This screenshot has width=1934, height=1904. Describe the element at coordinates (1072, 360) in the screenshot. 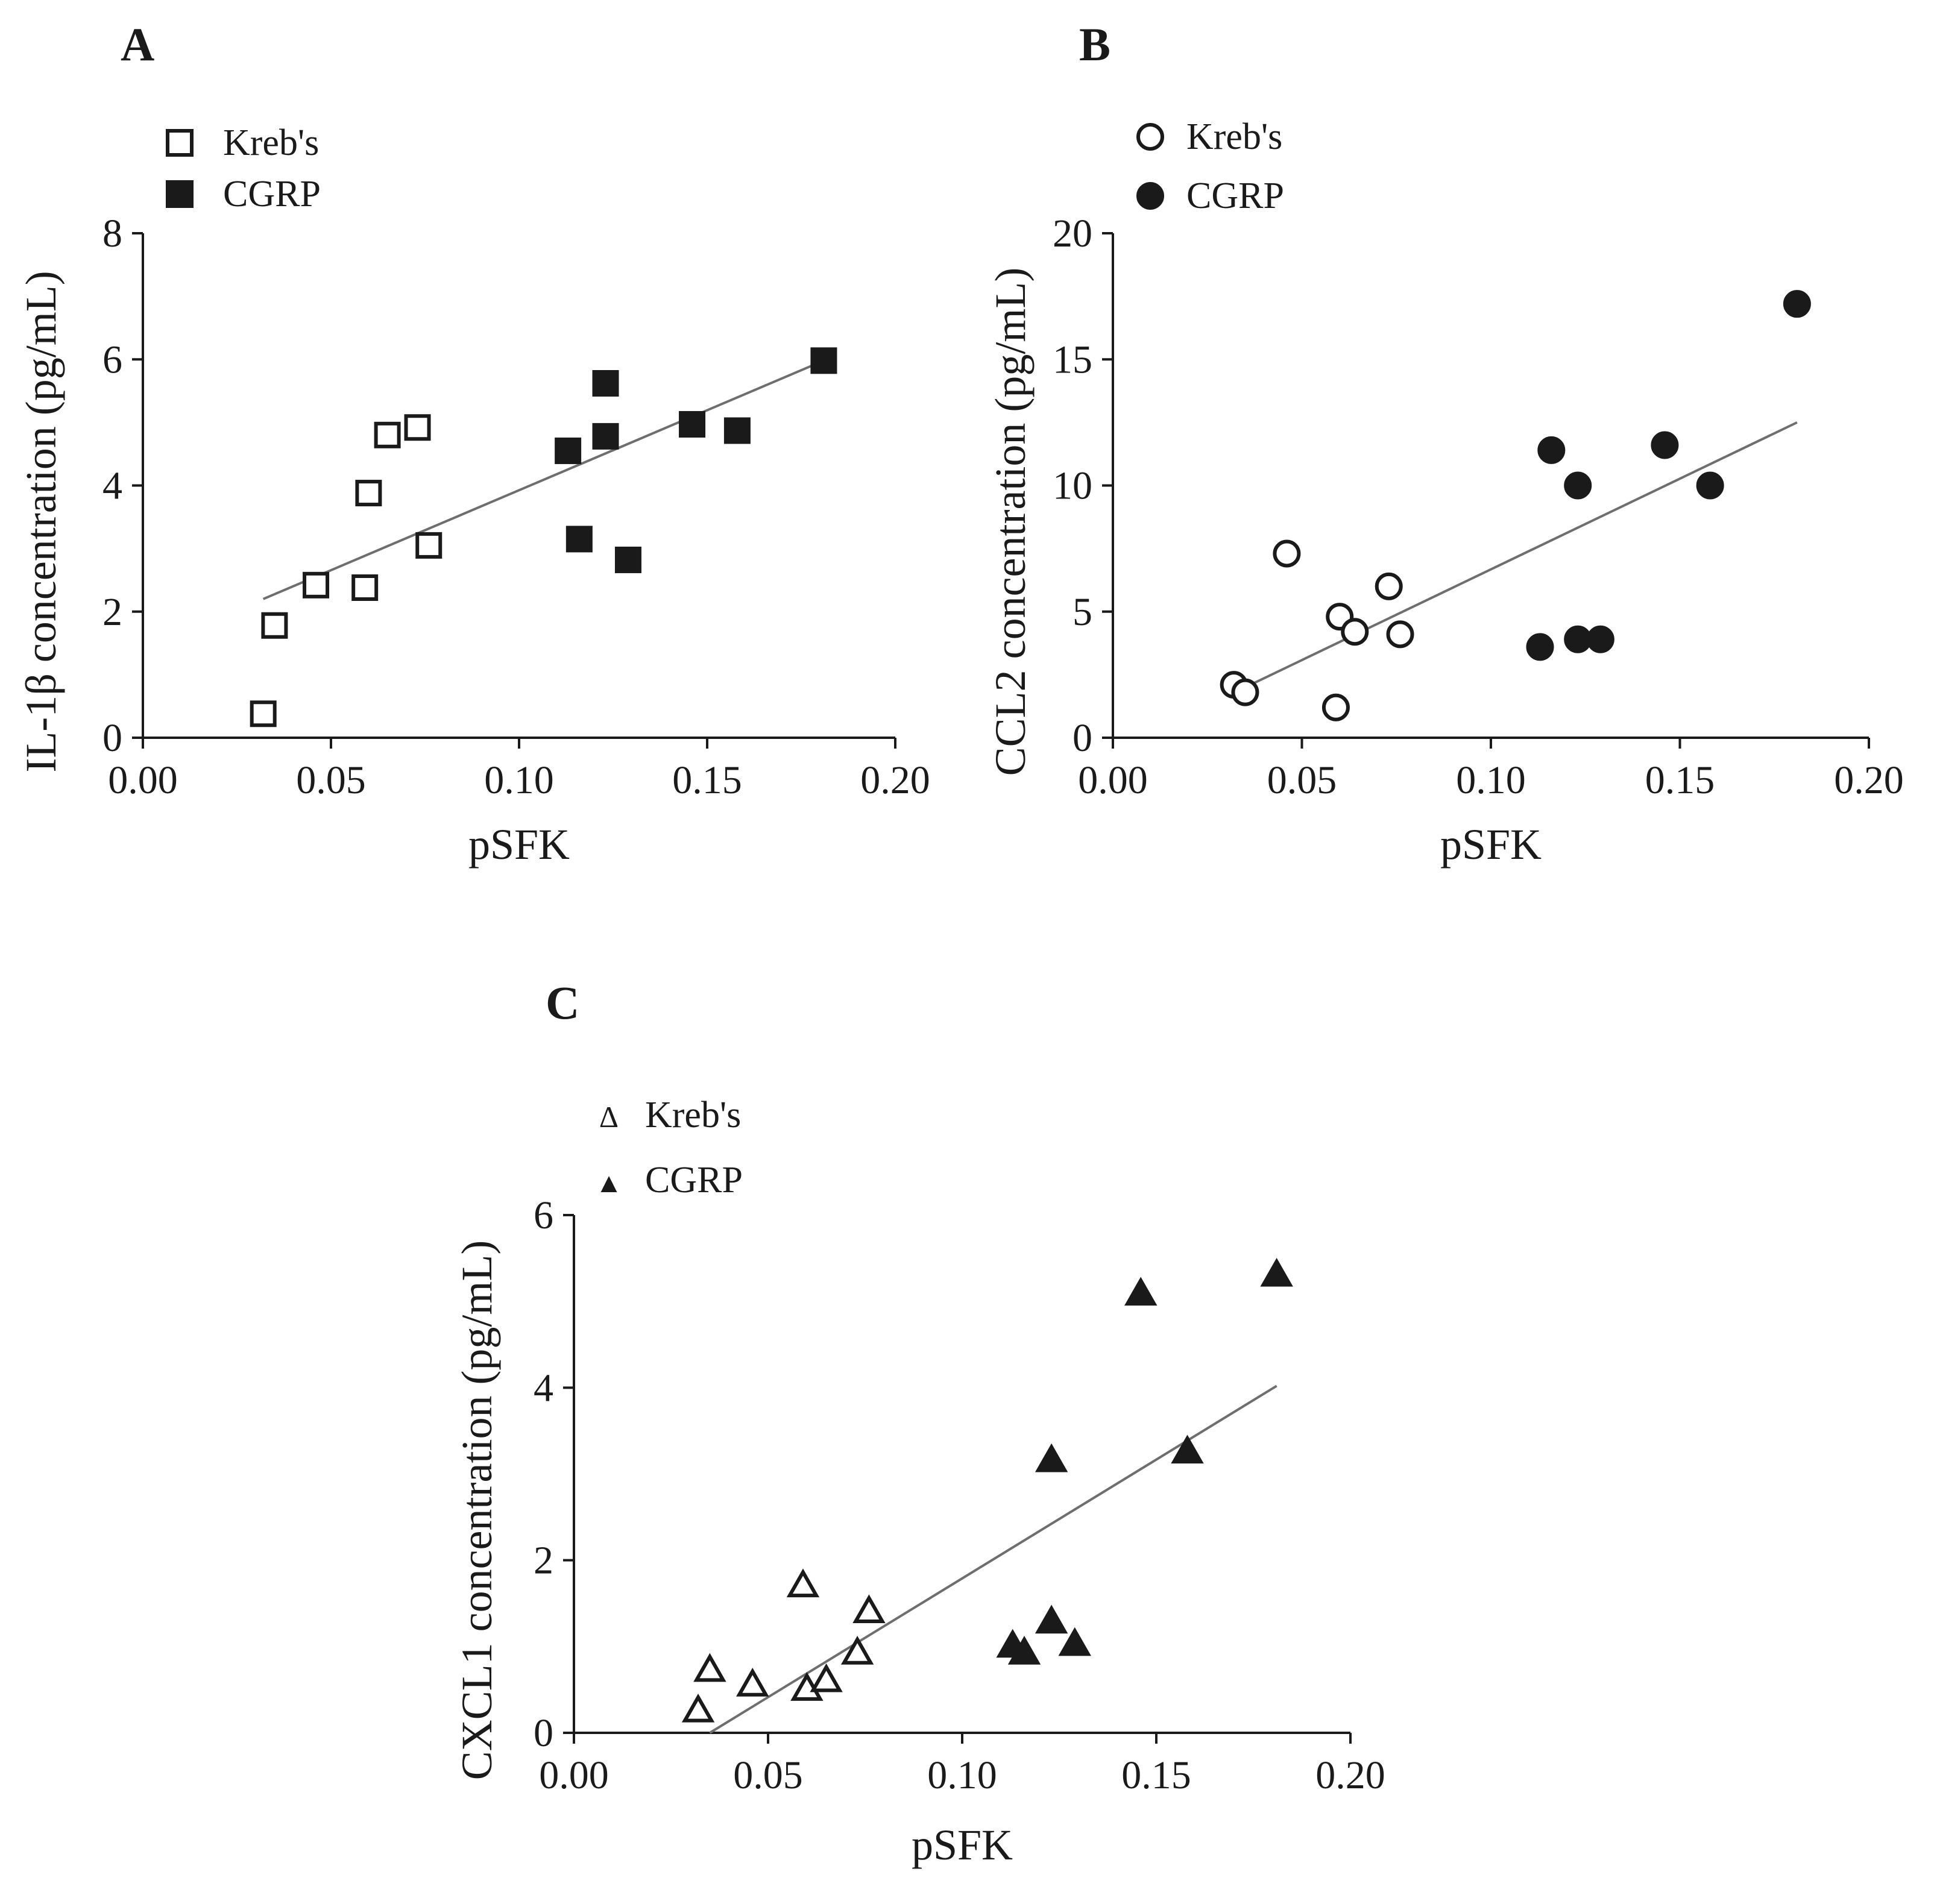

I see `y-tick-label: 15` at that location.